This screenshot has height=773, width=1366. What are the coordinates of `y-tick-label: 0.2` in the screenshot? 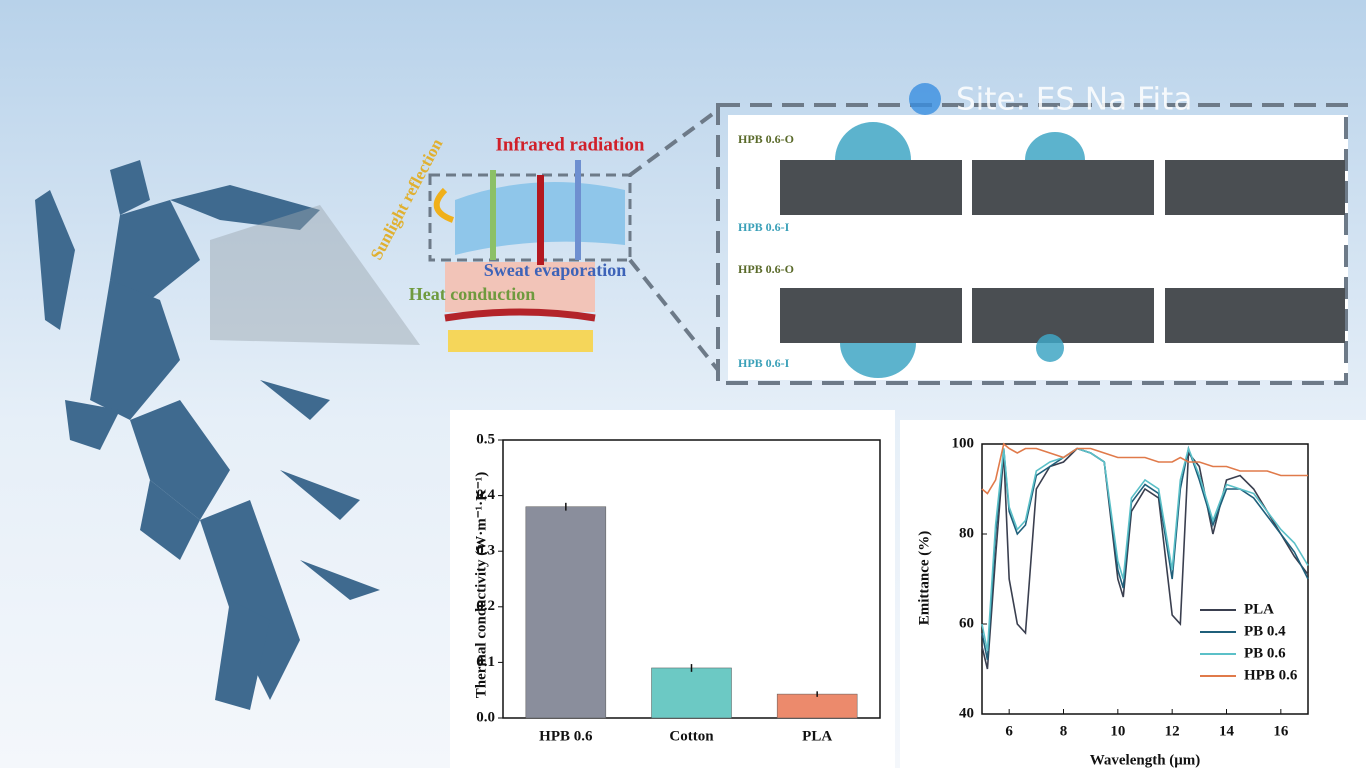 It's located at (485, 606).